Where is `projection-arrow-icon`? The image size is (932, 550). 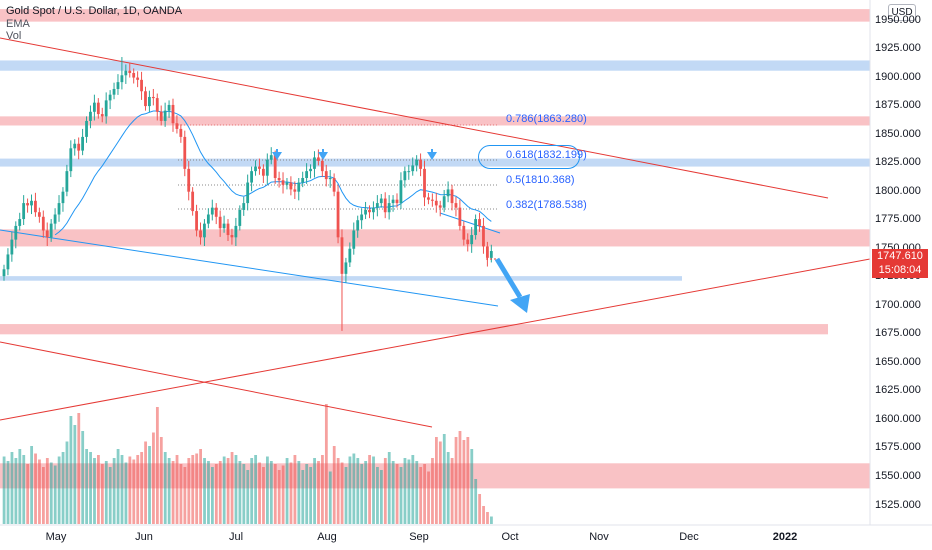
projection-arrow-icon is located at coordinates (520, 303).